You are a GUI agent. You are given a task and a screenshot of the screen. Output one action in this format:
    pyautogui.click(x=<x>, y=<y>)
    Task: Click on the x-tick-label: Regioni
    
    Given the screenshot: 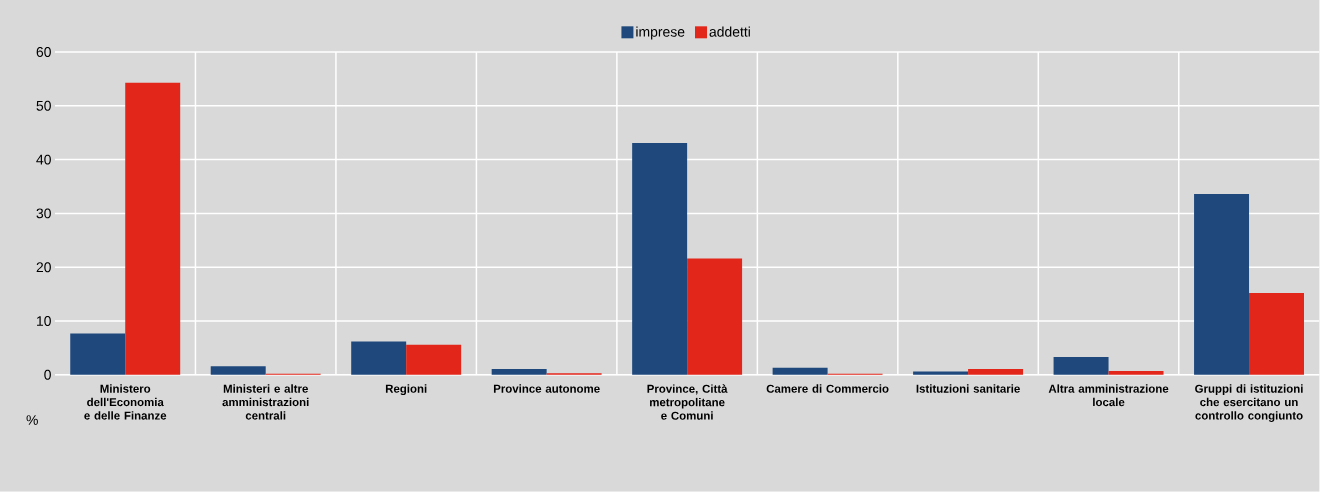 What is the action you would take?
    pyautogui.click(x=406, y=390)
    